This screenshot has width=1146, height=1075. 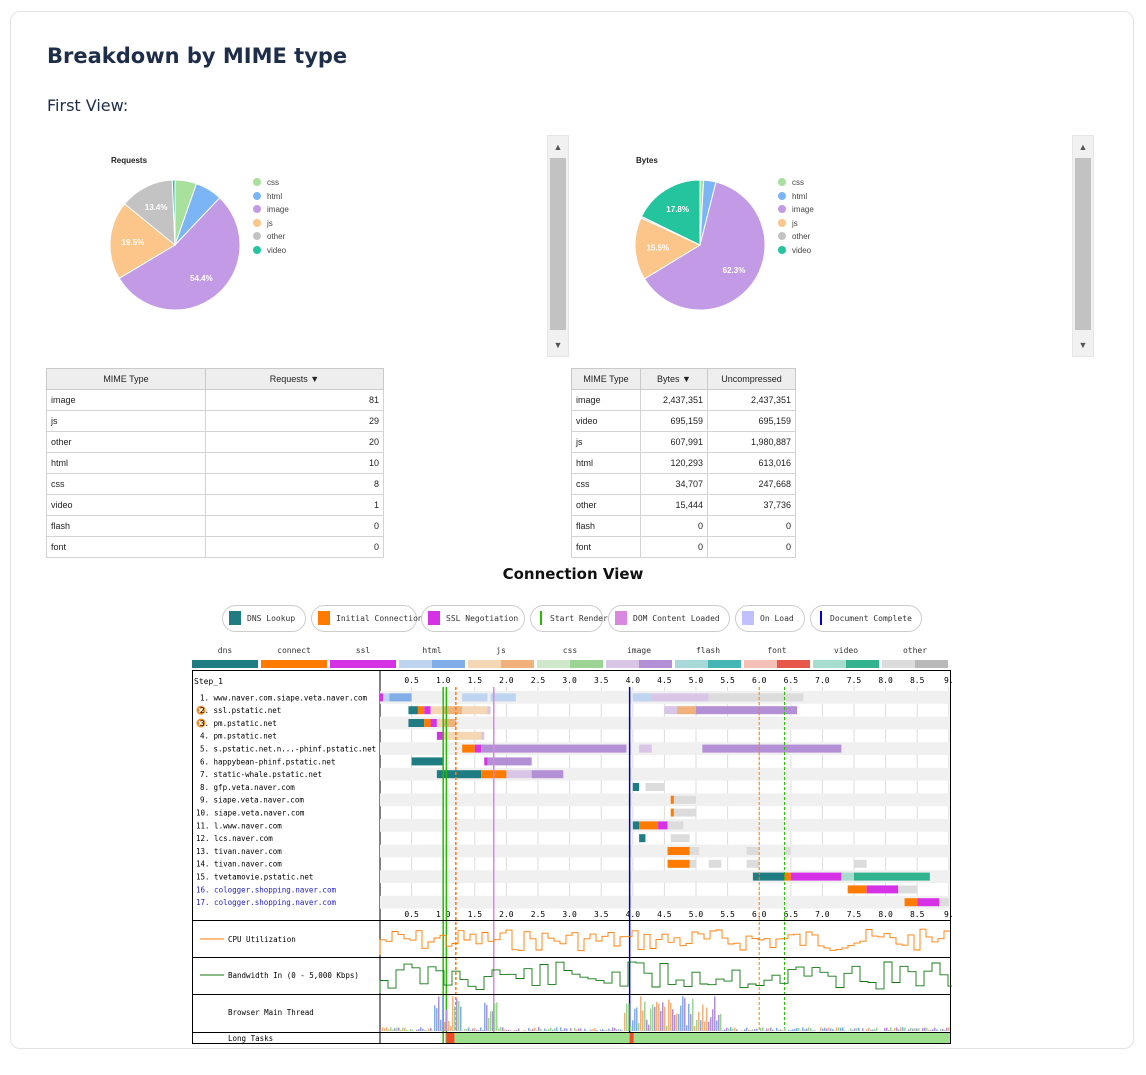 I want to click on bytes-chart-scrollbar: ▲ ▼, so click(x=1083, y=246).